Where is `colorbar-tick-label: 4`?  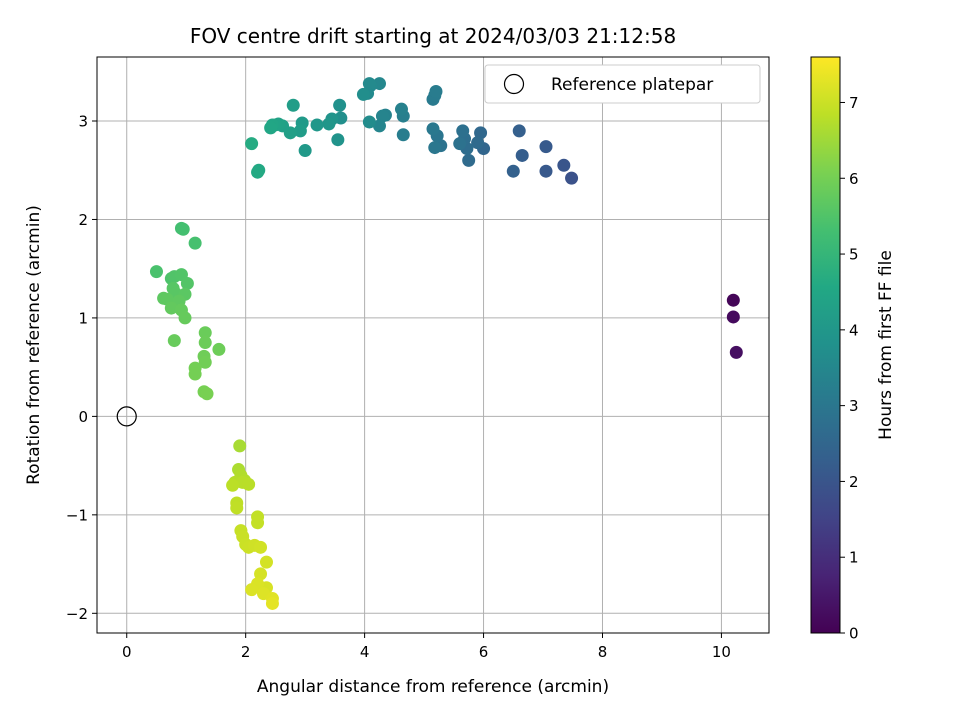 colorbar-tick-label: 4 is located at coordinates (854, 330).